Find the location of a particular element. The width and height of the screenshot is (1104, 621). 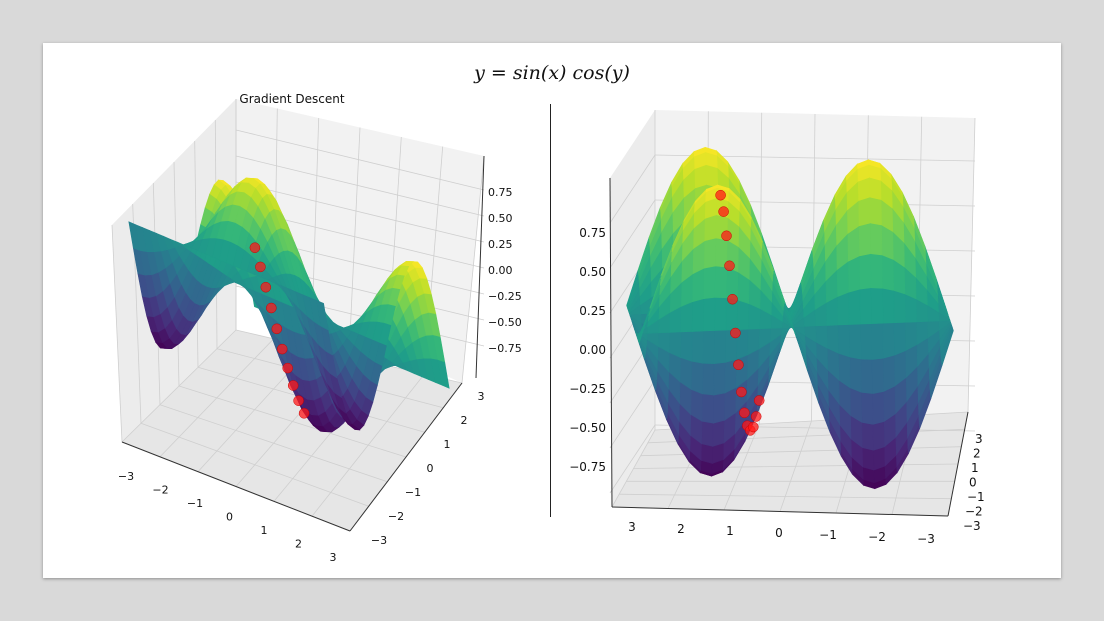

left-plot-title: Gradient Descent is located at coordinates (292, 99).